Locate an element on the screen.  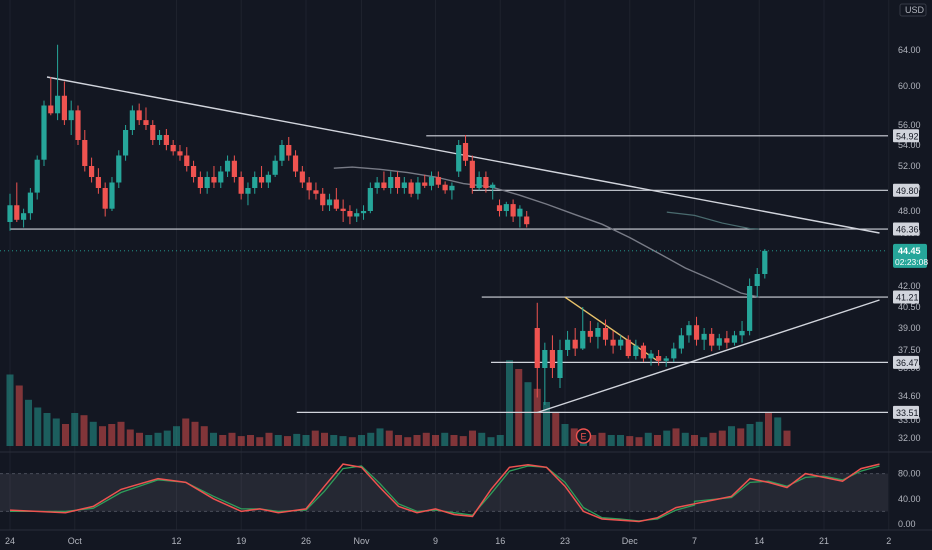
price-tick: 48.00 is located at coordinates (909, 211).